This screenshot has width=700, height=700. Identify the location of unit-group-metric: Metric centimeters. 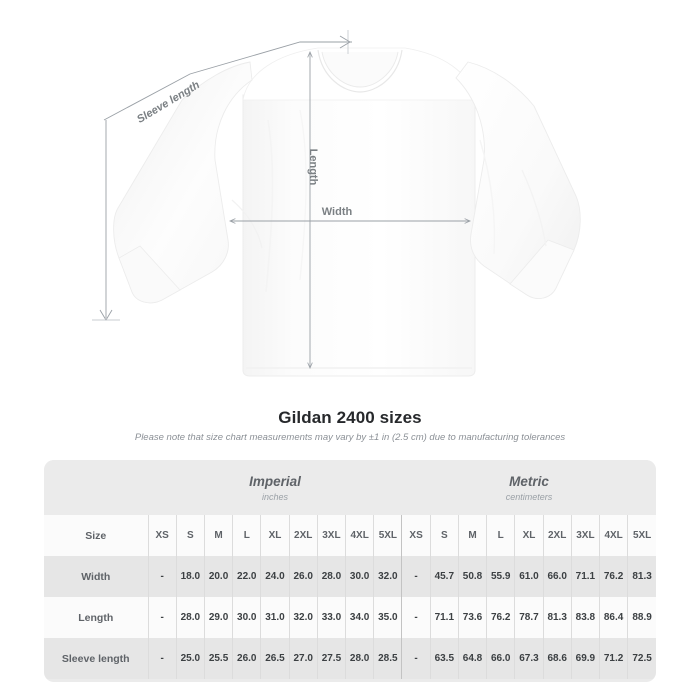
(529, 487).